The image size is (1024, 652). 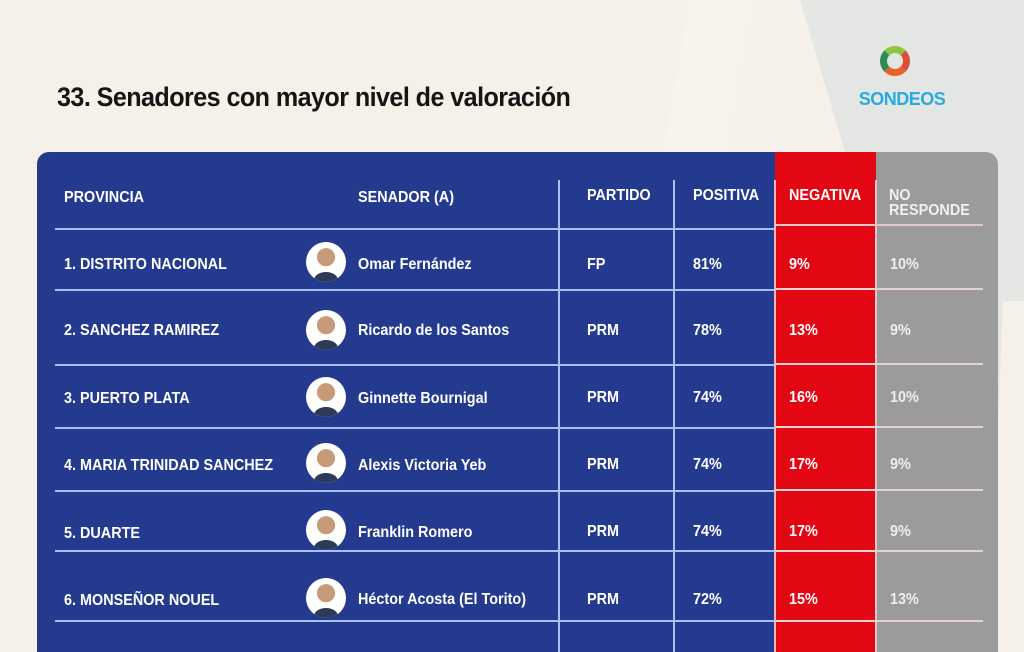 I want to click on senador-cell: Héctor Acosta (El Torito), so click(x=442, y=599).